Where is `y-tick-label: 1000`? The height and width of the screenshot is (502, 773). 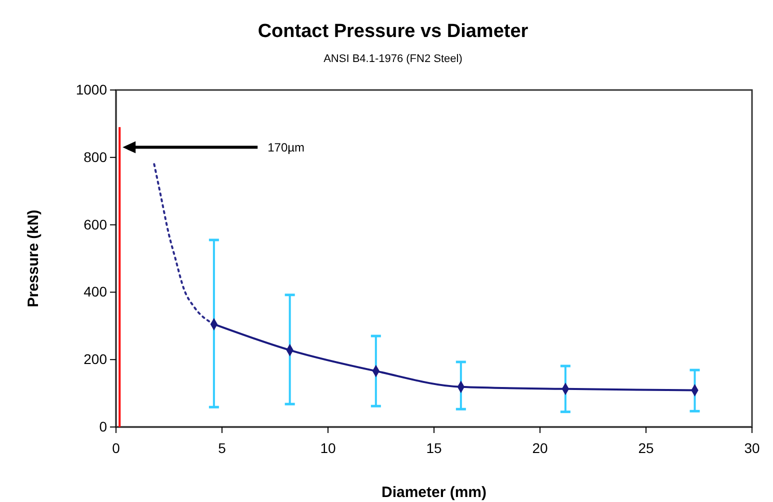 y-tick-label: 1000 is located at coordinates (92, 89).